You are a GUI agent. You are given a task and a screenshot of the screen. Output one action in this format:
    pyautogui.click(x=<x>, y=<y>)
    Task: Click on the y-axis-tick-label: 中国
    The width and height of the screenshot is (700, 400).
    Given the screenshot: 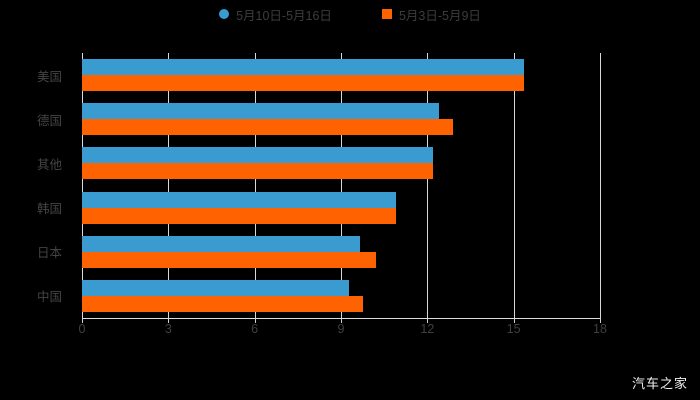 What is the action you would take?
    pyautogui.click(x=49, y=297)
    